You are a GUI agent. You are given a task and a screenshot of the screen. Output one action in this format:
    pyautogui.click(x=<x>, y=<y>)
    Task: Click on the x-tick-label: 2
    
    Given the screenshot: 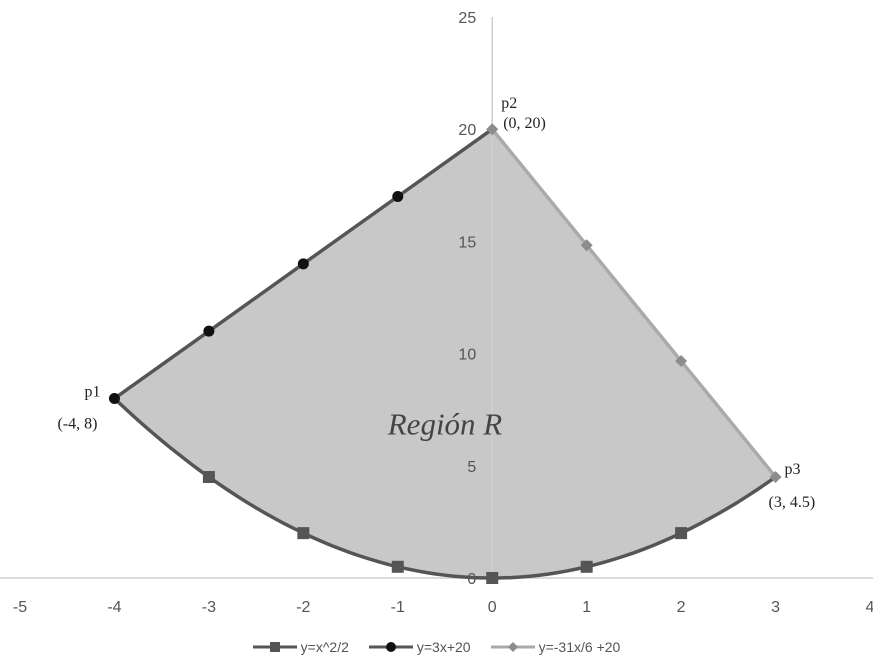 What is the action you would take?
    pyautogui.click(x=681, y=607)
    